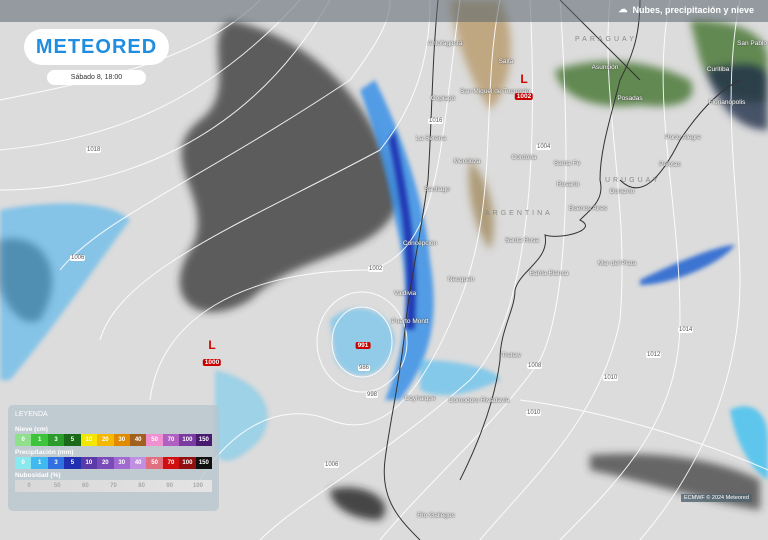 The height and width of the screenshot is (540, 768). What do you see at coordinates (38, 475) in the screenshot?
I see `cloud-legend-label: Nubosidad (%)` at bounding box center [38, 475].